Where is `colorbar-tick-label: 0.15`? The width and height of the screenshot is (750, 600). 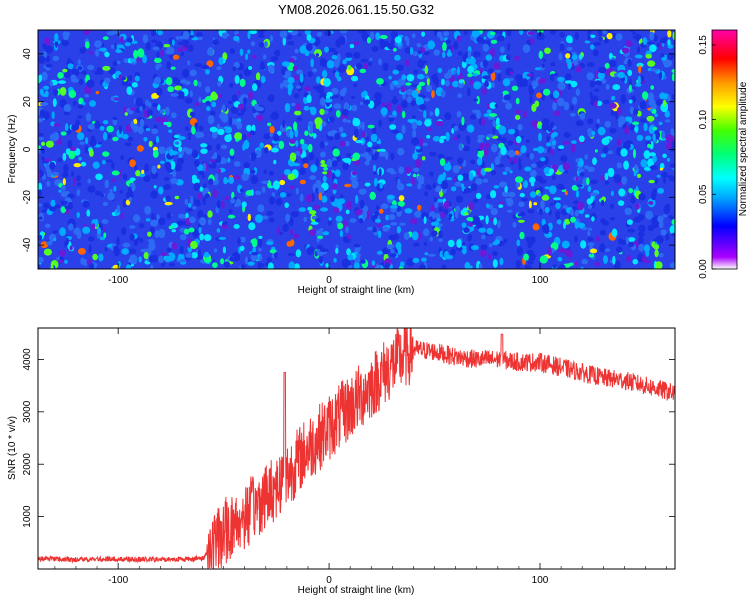
colorbar-tick-label: 0.15 is located at coordinates (703, 45).